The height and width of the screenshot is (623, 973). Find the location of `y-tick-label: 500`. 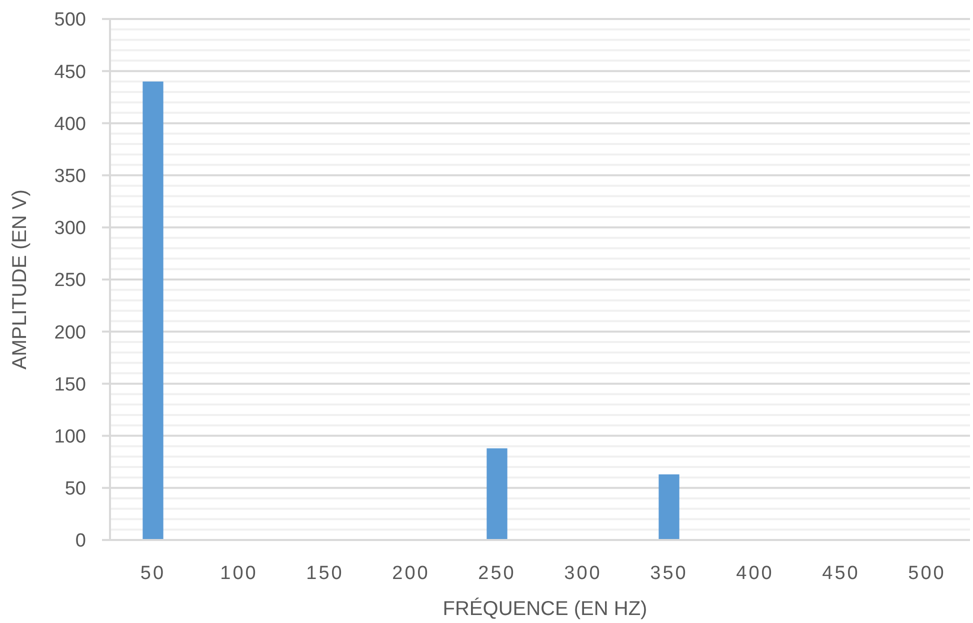

y-tick-label: 500 is located at coordinates (70, 20).